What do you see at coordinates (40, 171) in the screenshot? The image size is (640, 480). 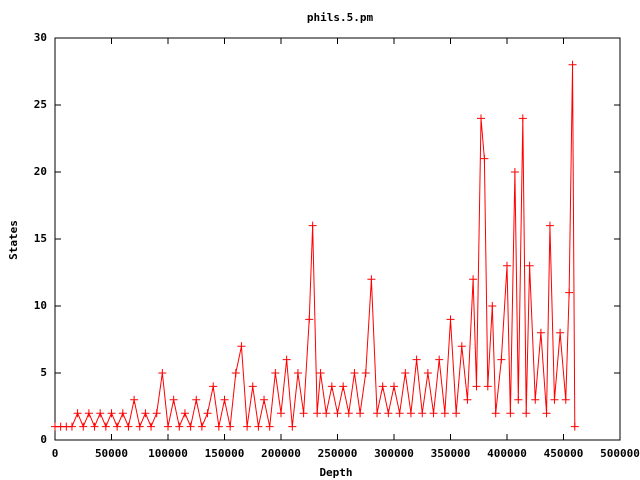 I see `y-tick-label: 20` at bounding box center [40, 171].